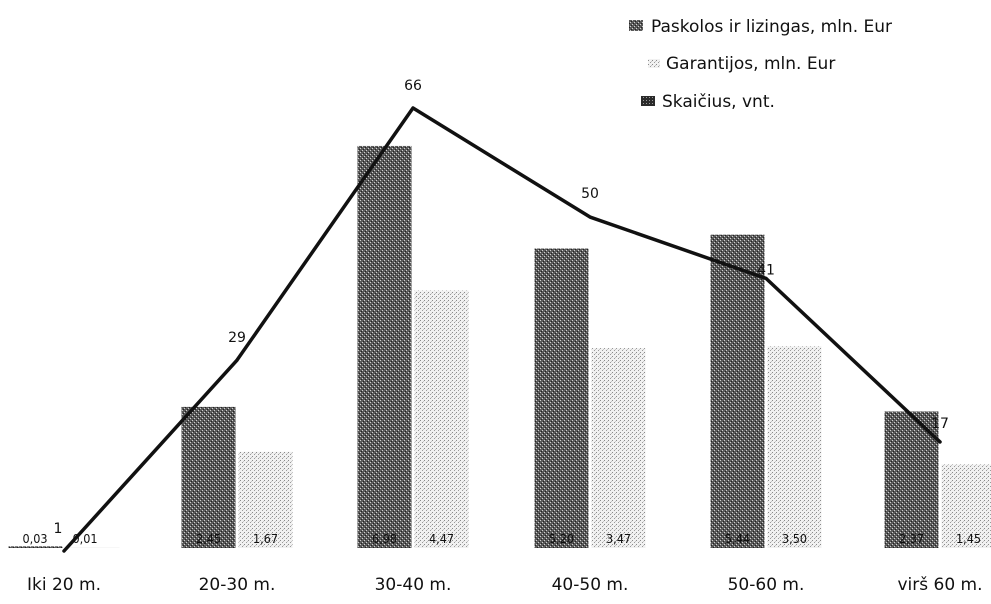 This screenshot has height=604, width=991. What do you see at coordinates (636, 25) in the screenshot?
I see `legend-swatch-loans` at bounding box center [636, 25].